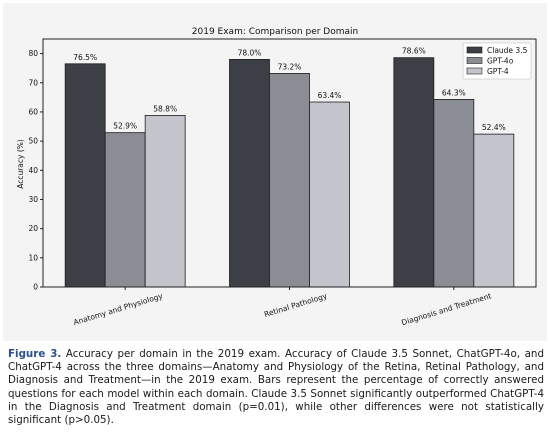 The image size is (550, 437). I want to click on bar-value-label: 52.4%, so click(494, 127).